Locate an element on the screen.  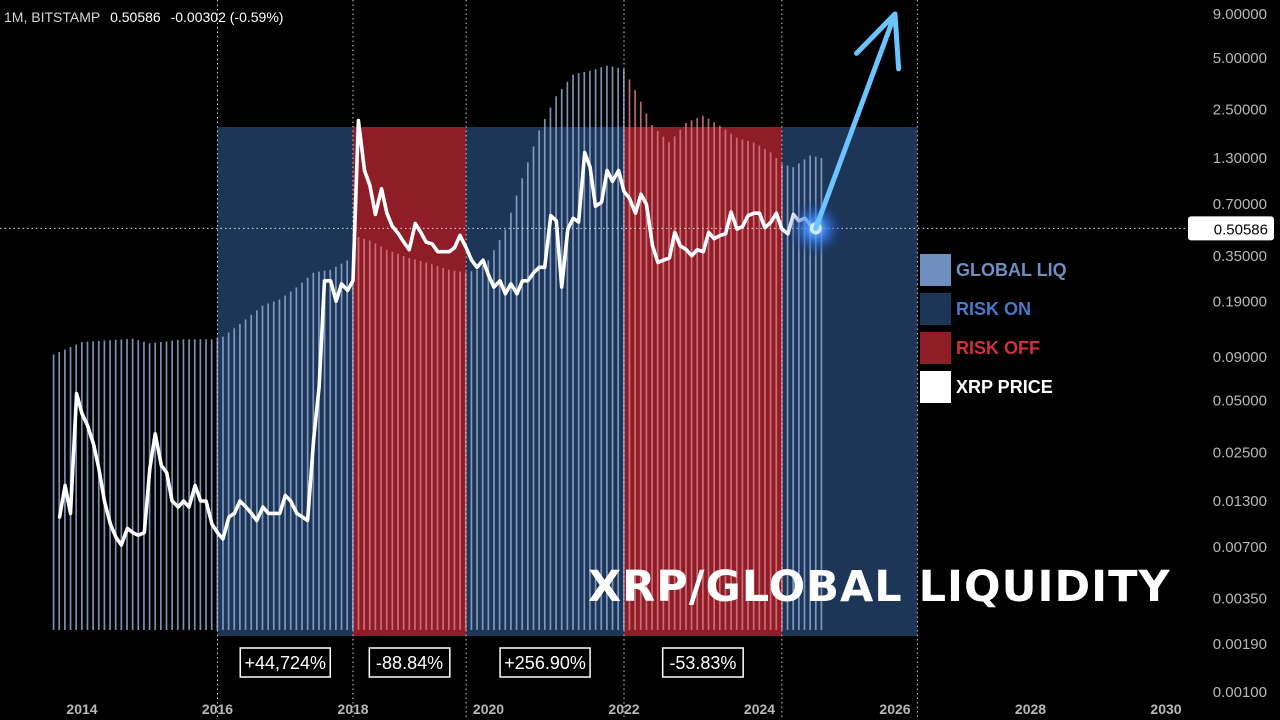
legend-item-xrp-price: XRP PRICE is located at coordinates (993, 387).